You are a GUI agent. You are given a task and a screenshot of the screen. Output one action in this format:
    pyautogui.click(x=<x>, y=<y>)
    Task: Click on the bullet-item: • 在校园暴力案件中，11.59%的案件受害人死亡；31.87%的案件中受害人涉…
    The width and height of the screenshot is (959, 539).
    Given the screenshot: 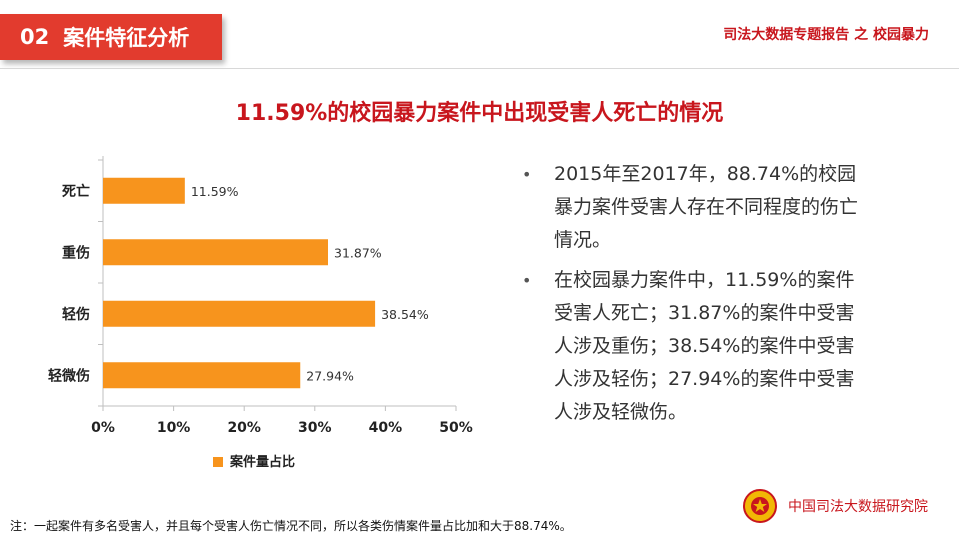 What is the action you would take?
    pyautogui.click(x=697, y=346)
    